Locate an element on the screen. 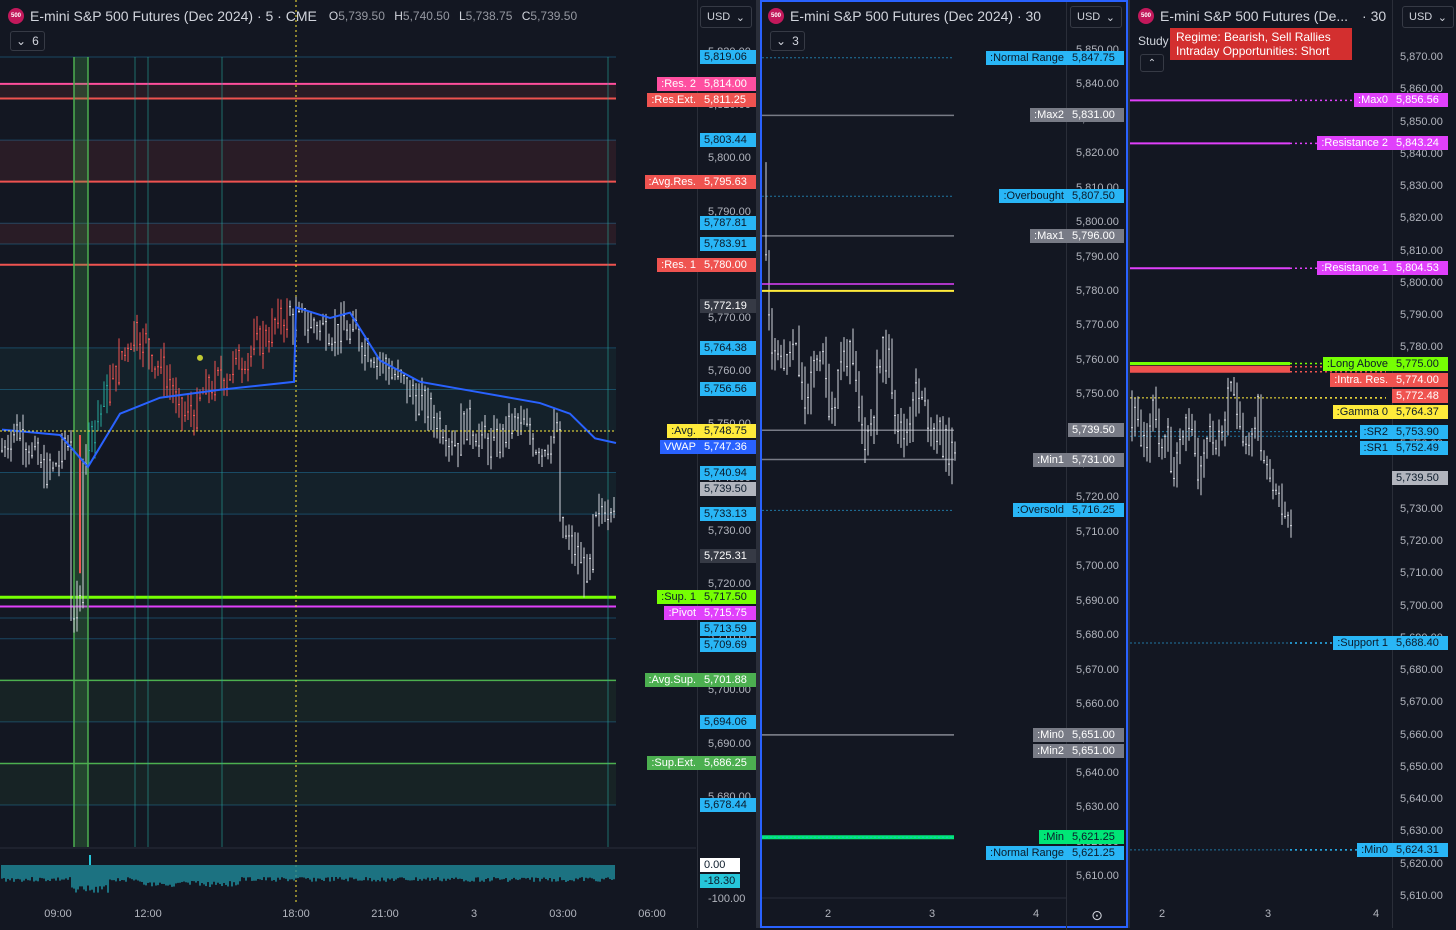  symbol-title: E-mini S&P 500 Futures (Dec 2024) · 30 is located at coordinates (916, 16).